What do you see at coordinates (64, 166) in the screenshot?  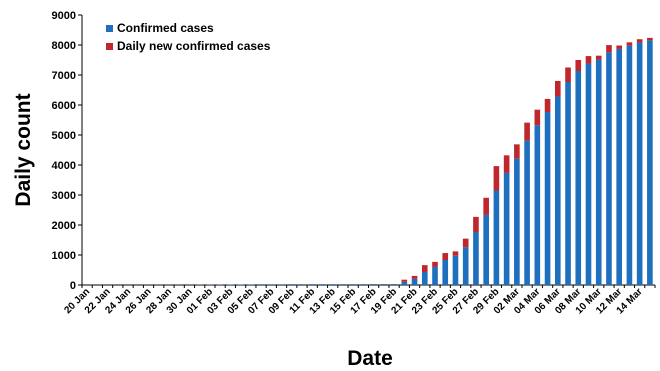 I see `y-tick-label: 4000` at bounding box center [64, 166].